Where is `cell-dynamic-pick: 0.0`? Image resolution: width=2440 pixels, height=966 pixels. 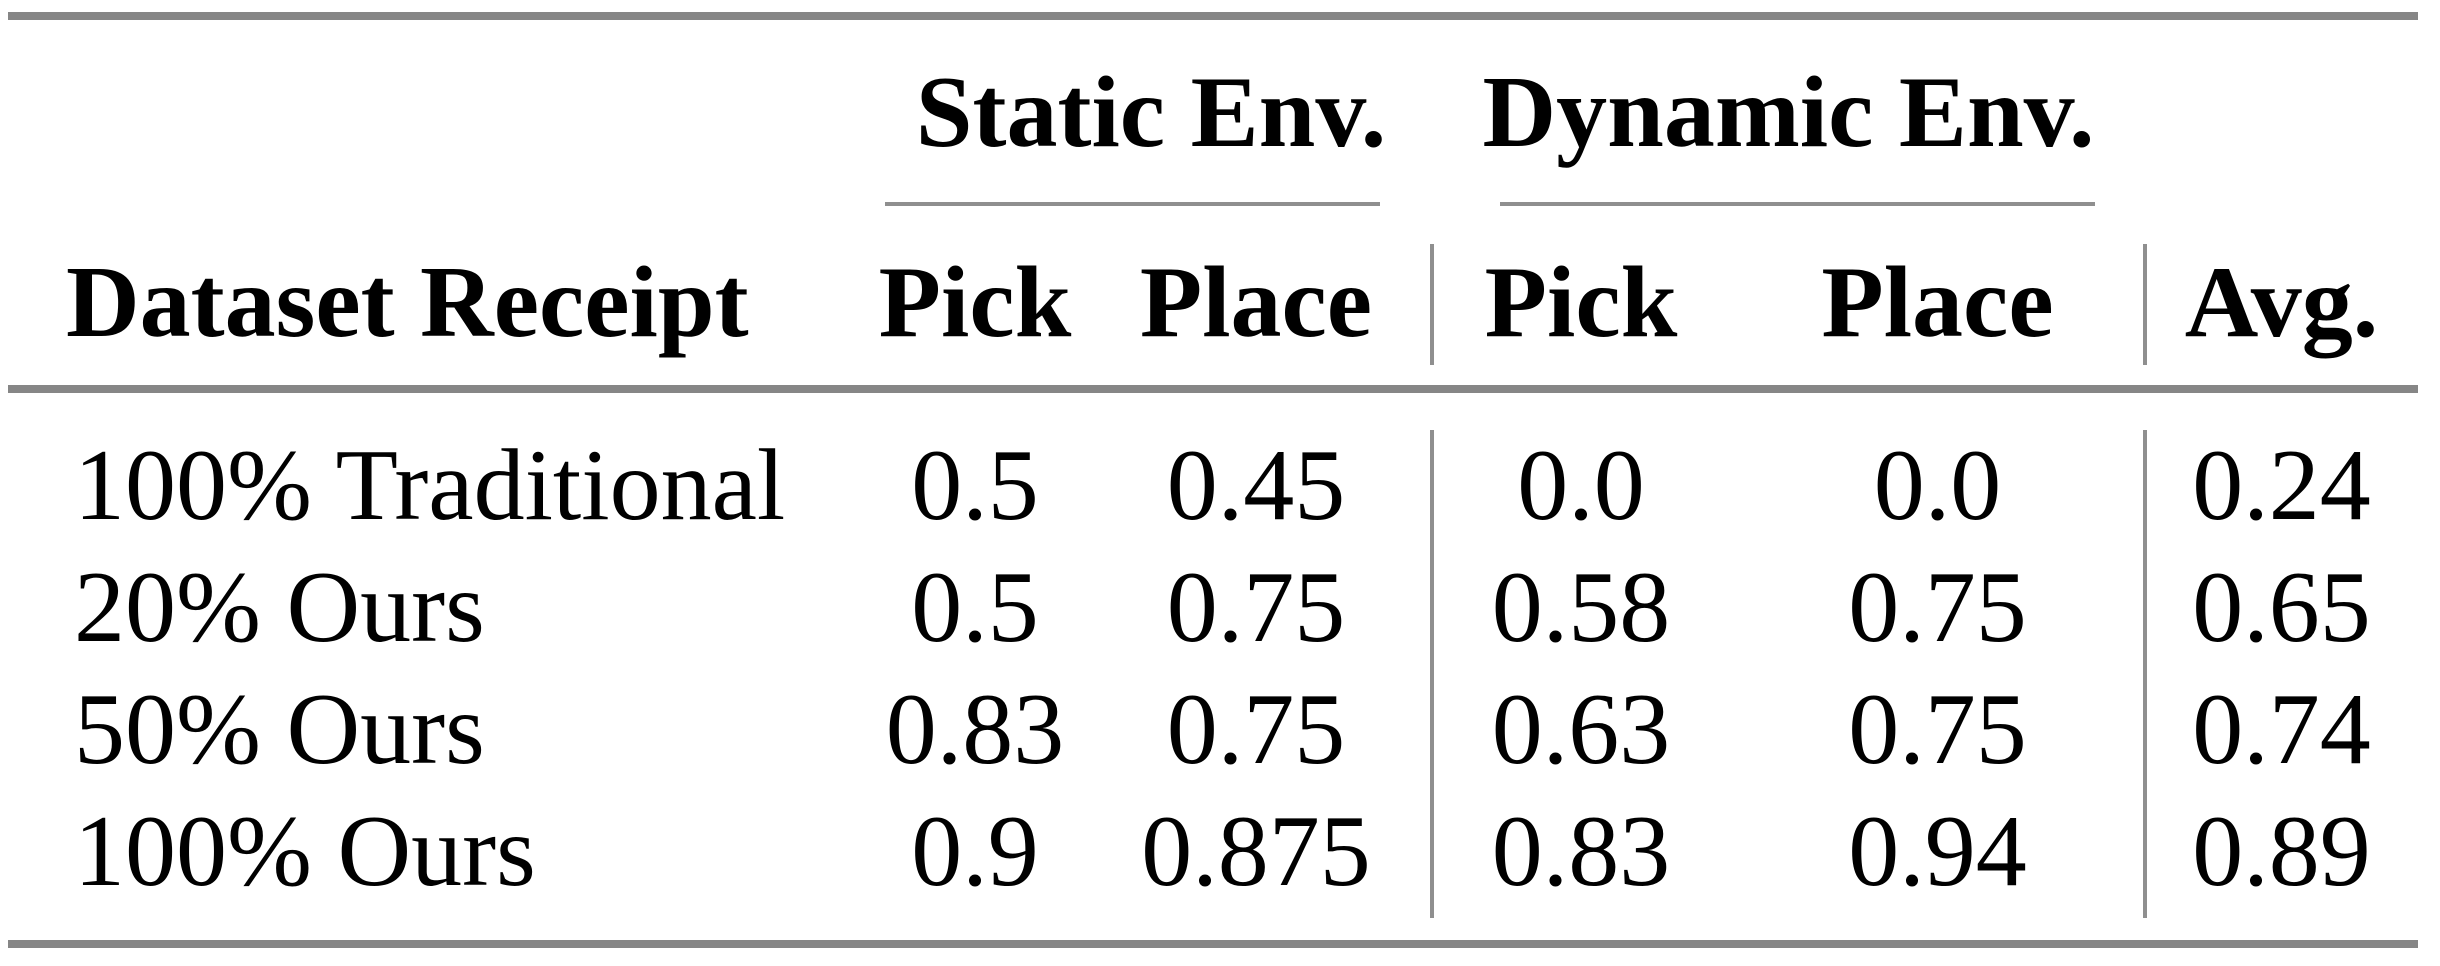
cell-dynamic-pick: 0.0 is located at coordinates (1581, 485).